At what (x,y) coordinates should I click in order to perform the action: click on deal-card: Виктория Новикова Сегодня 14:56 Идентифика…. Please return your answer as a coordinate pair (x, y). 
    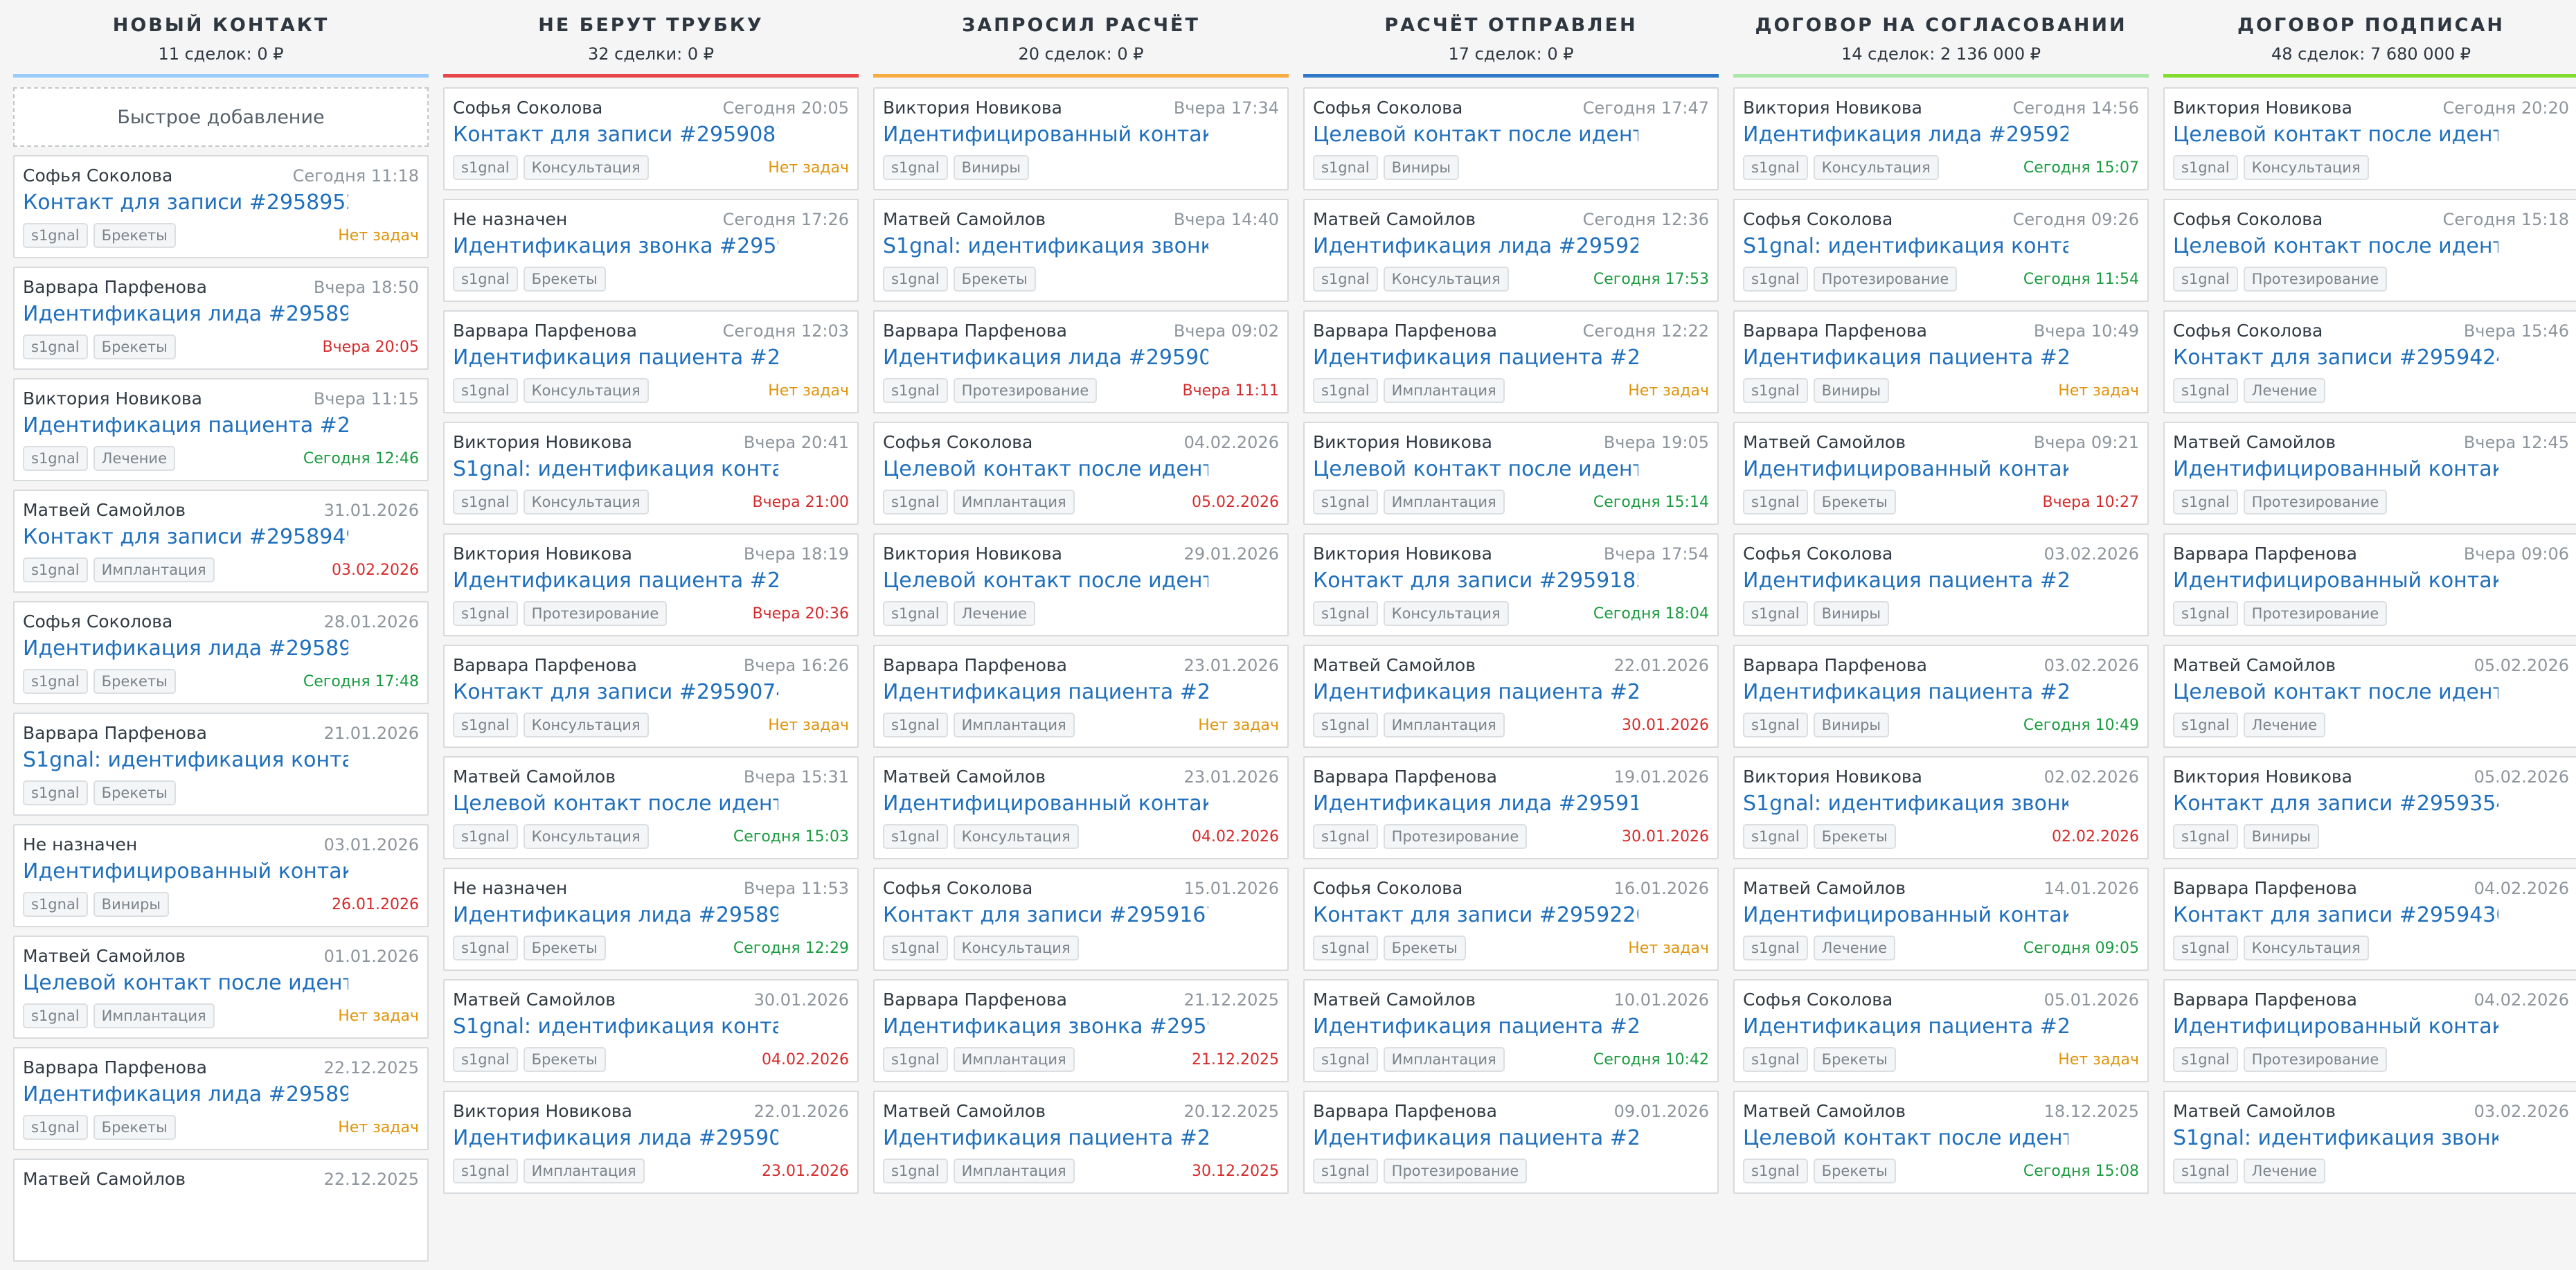
    Looking at the image, I should click on (1941, 138).